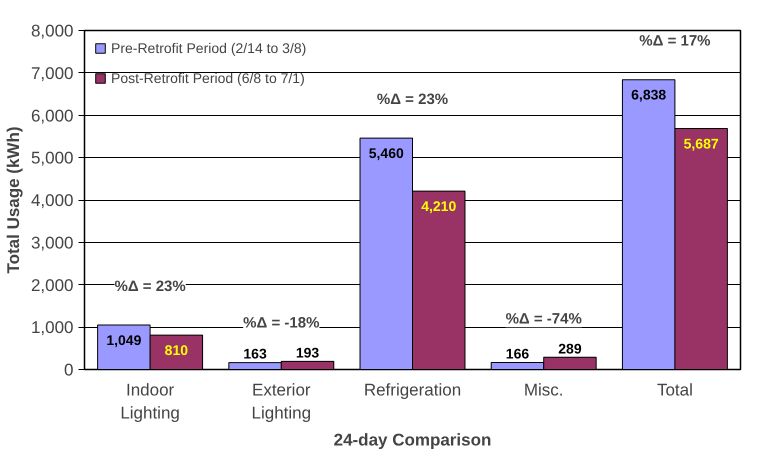 The width and height of the screenshot is (763, 460). I want to click on y-tick-label: 3,000, so click(52, 242).